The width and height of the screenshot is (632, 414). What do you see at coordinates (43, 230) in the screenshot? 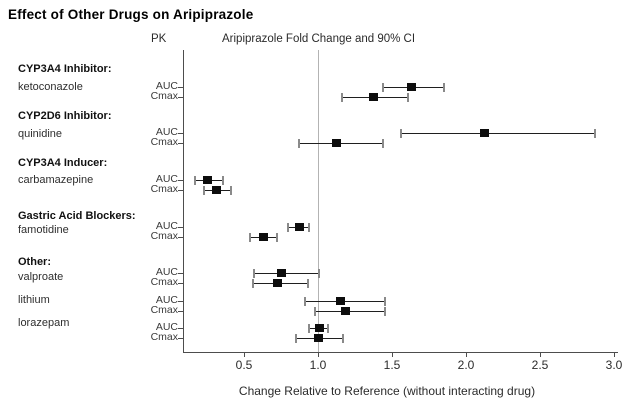
I see `drug-label: famotidine` at bounding box center [43, 230].